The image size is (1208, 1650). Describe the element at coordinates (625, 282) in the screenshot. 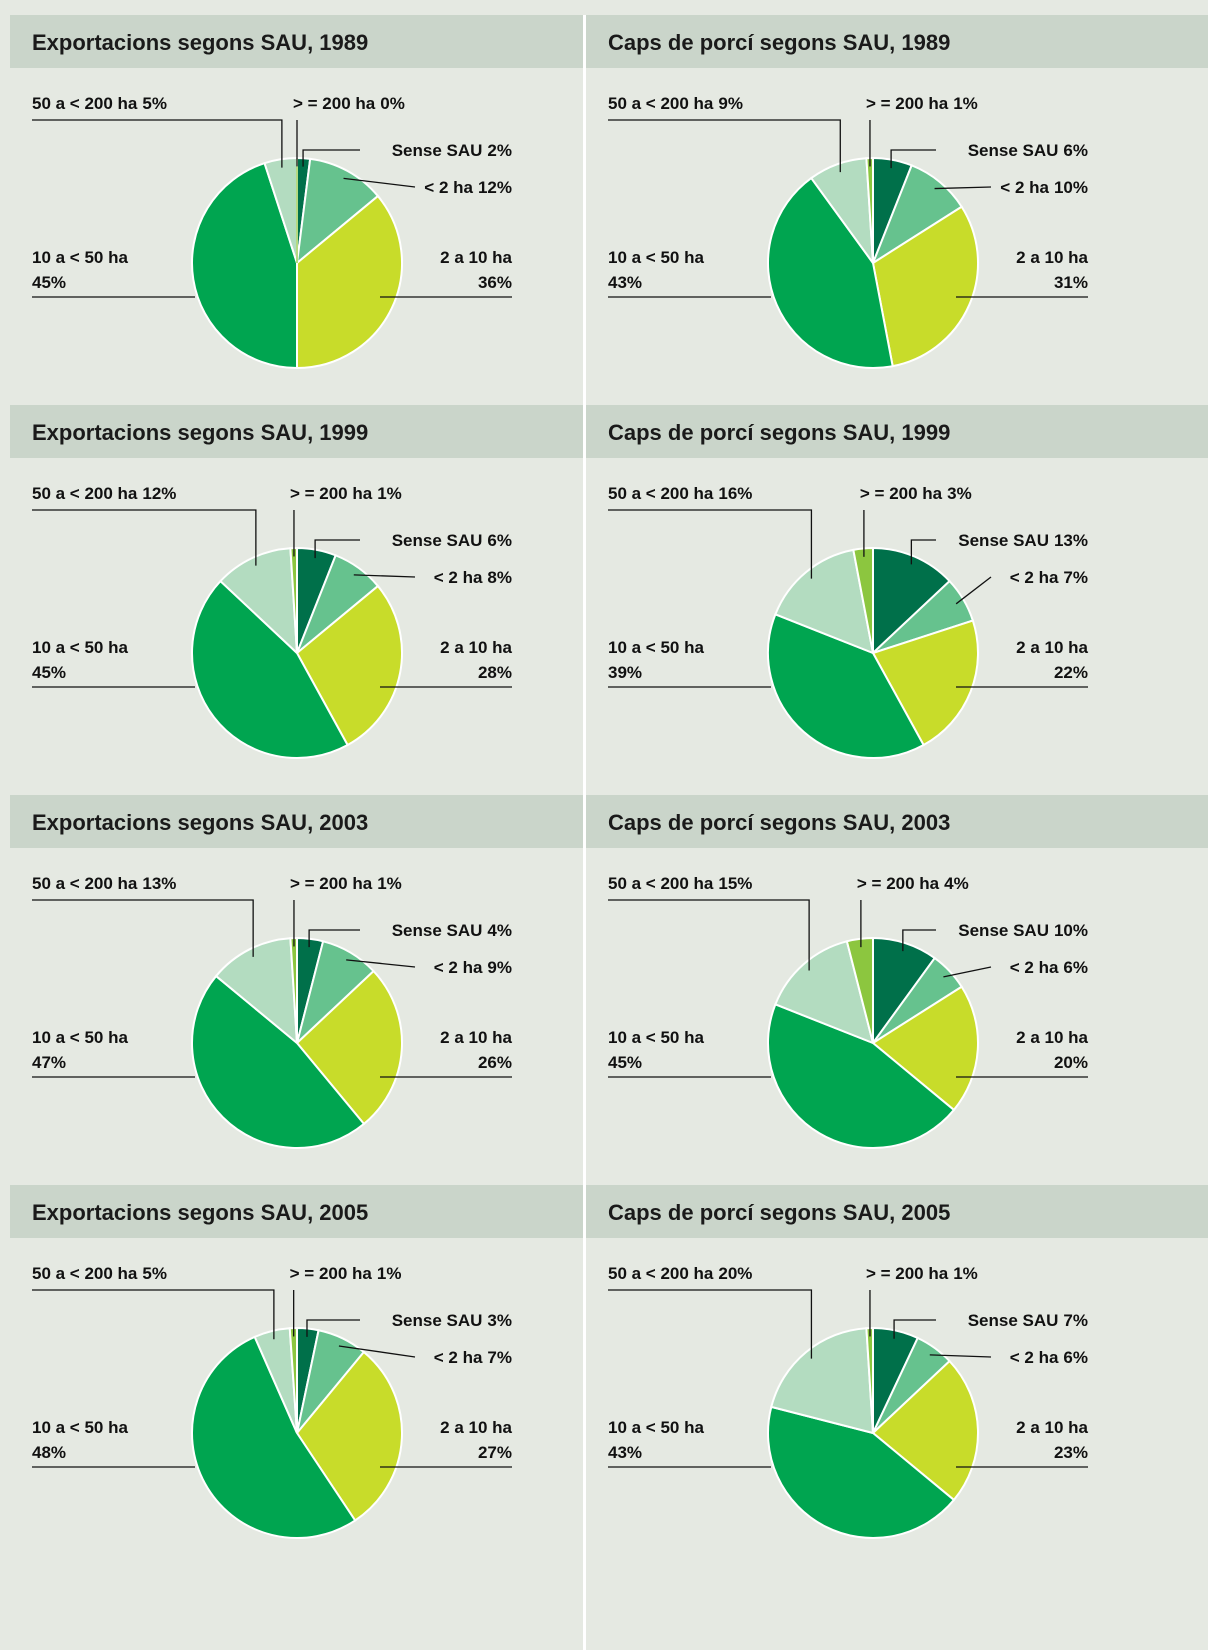

I see `slice-label: 43%` at that location.